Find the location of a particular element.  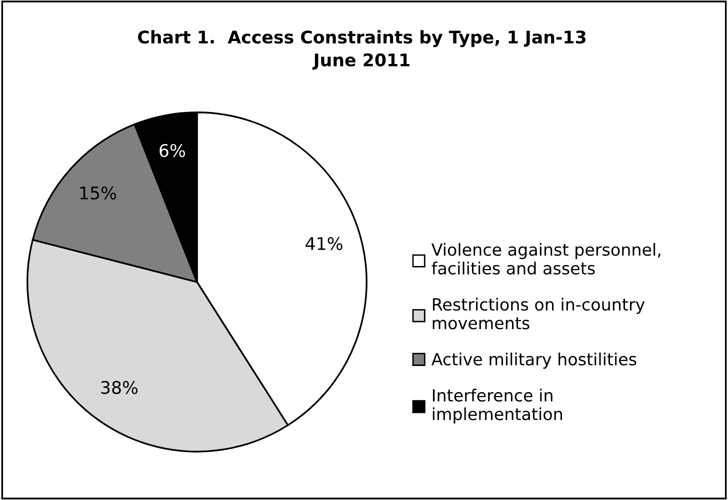

legend-label: Restrictions on in-country movements is located at coordinates (538, 314).